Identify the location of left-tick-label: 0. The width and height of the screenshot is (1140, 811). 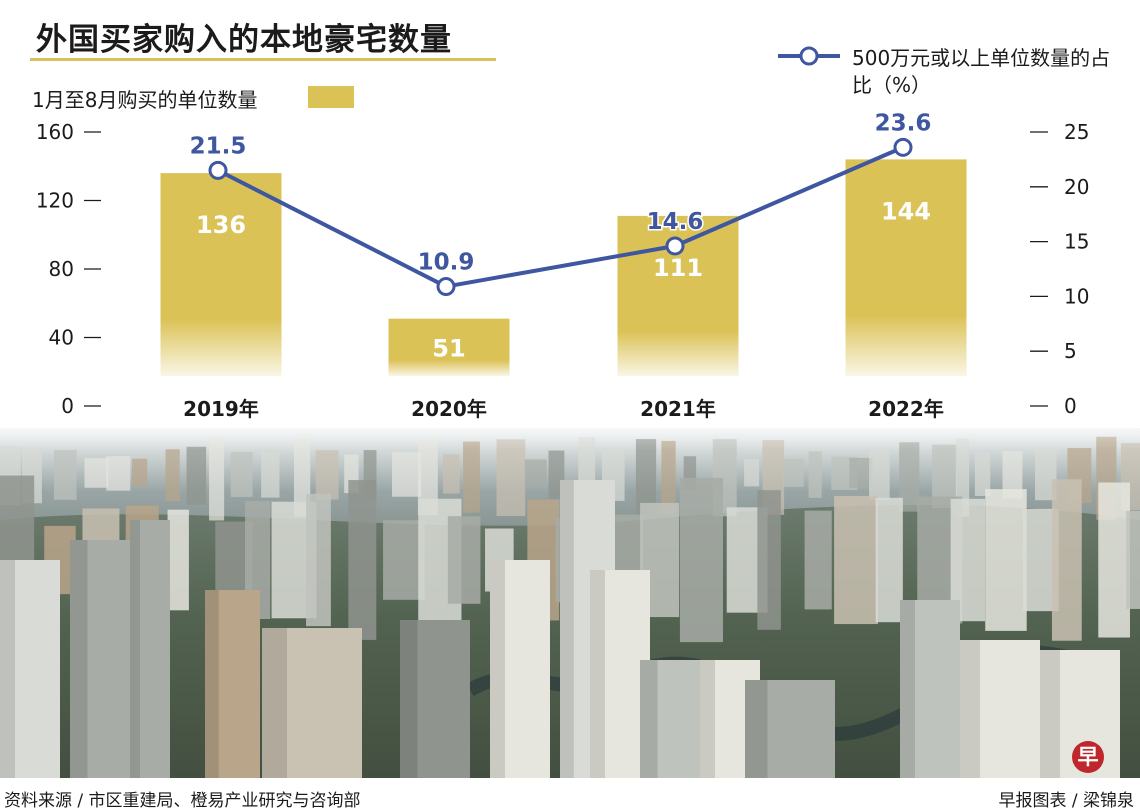
(67, 406).